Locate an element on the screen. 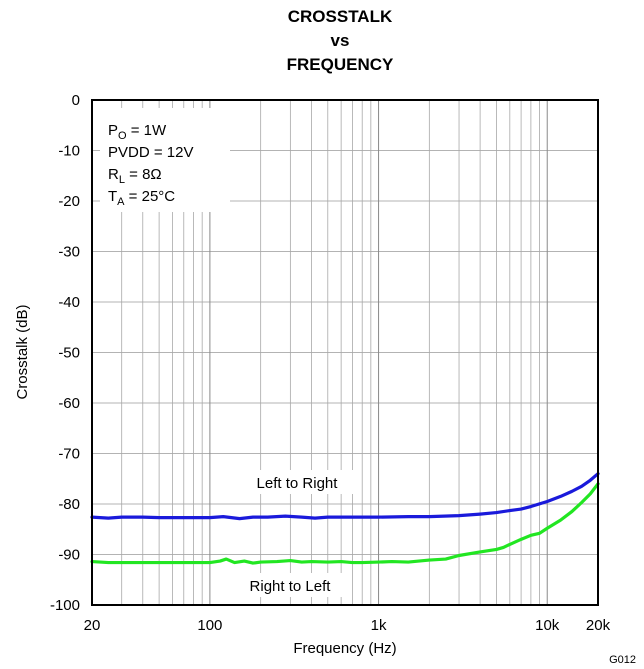 The height and width of the screenshot is (669, 644). title-line-2: vs is located at coordinates (340, 40).